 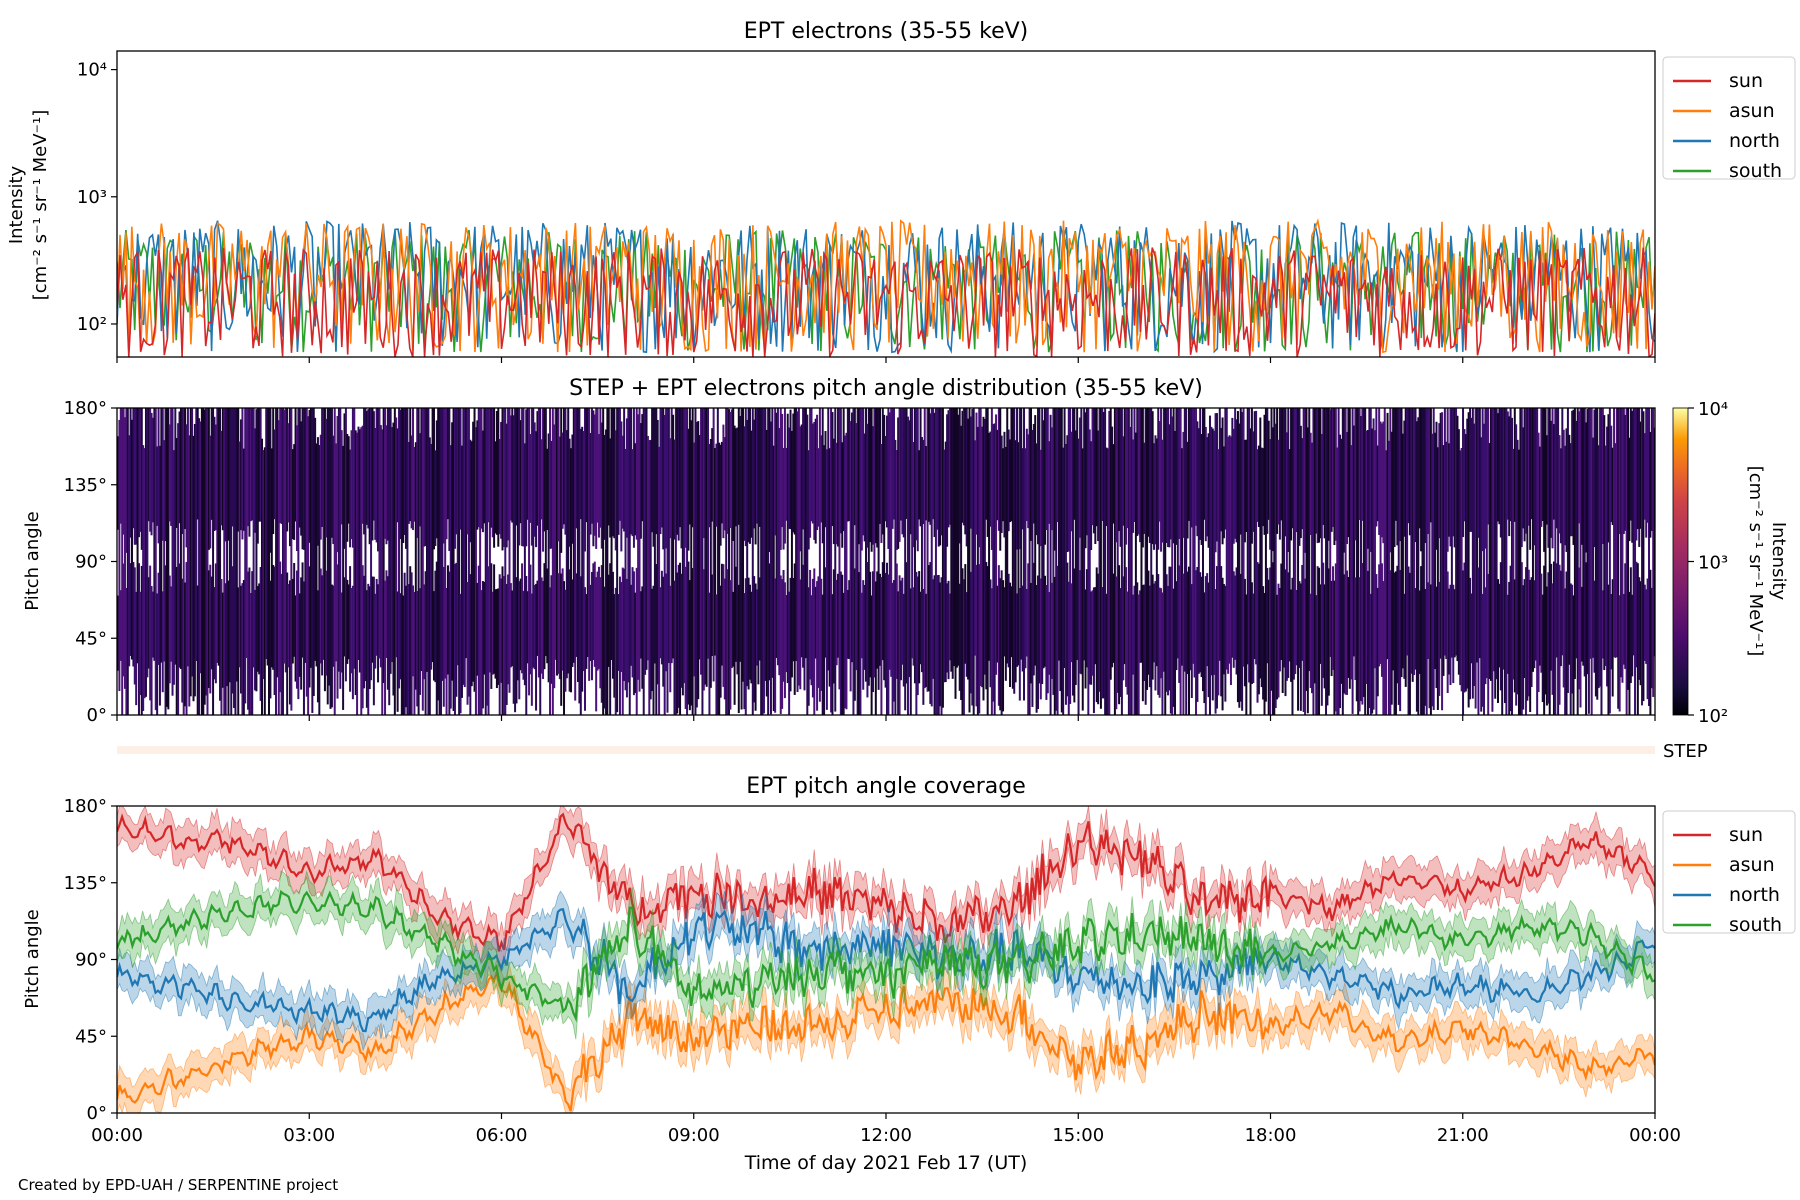 I want to click on panel3-ytick-label: 180°, so click(x=85, y=806).